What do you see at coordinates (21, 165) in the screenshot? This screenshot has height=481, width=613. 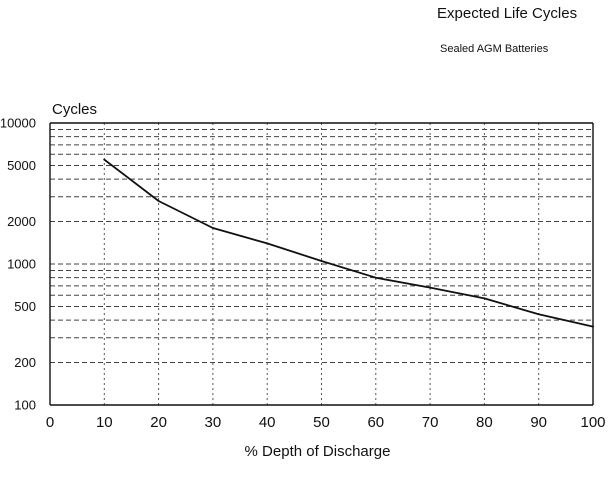 I see `y-tick-label: 5000` at bounding box center [21, 165].